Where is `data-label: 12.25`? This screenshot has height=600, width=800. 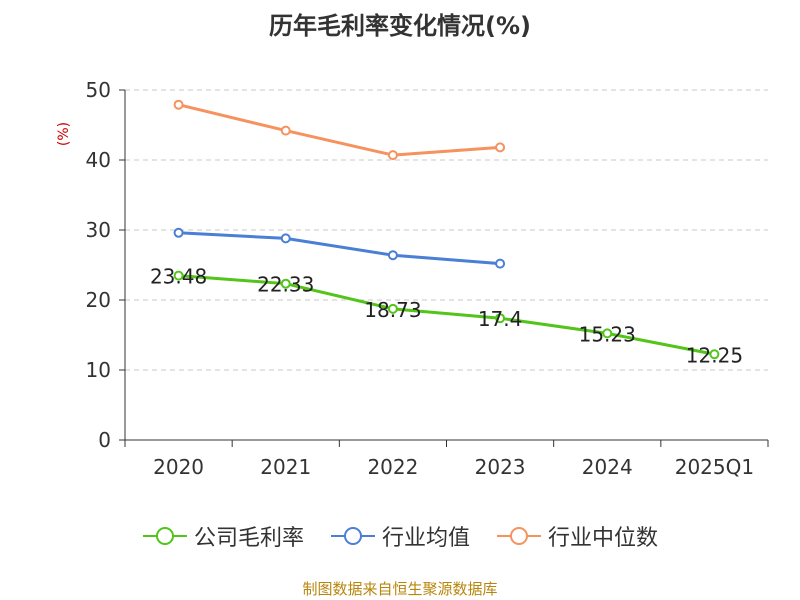 data-label: 12.25 is located at coordinates (714, 355).